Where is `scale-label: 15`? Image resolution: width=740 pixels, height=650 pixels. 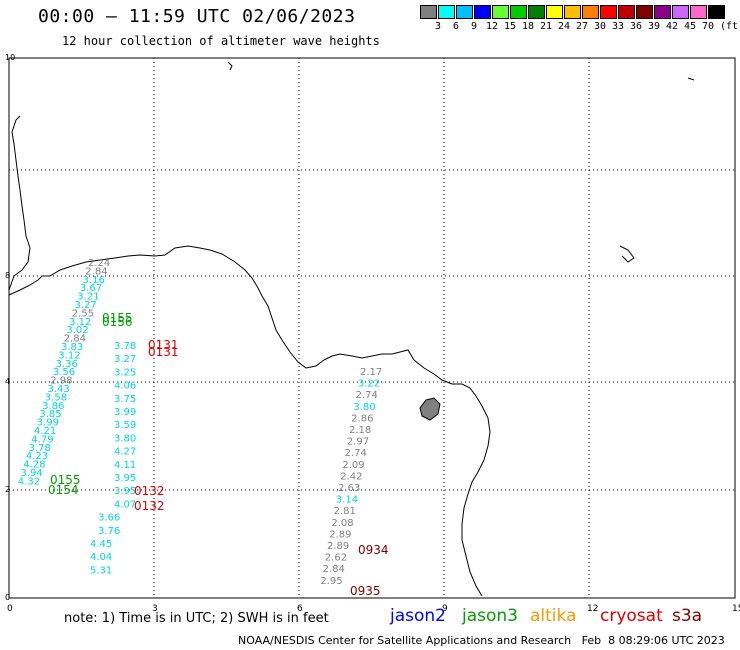
scale-label: 15 is located at coordinates (510, 26).